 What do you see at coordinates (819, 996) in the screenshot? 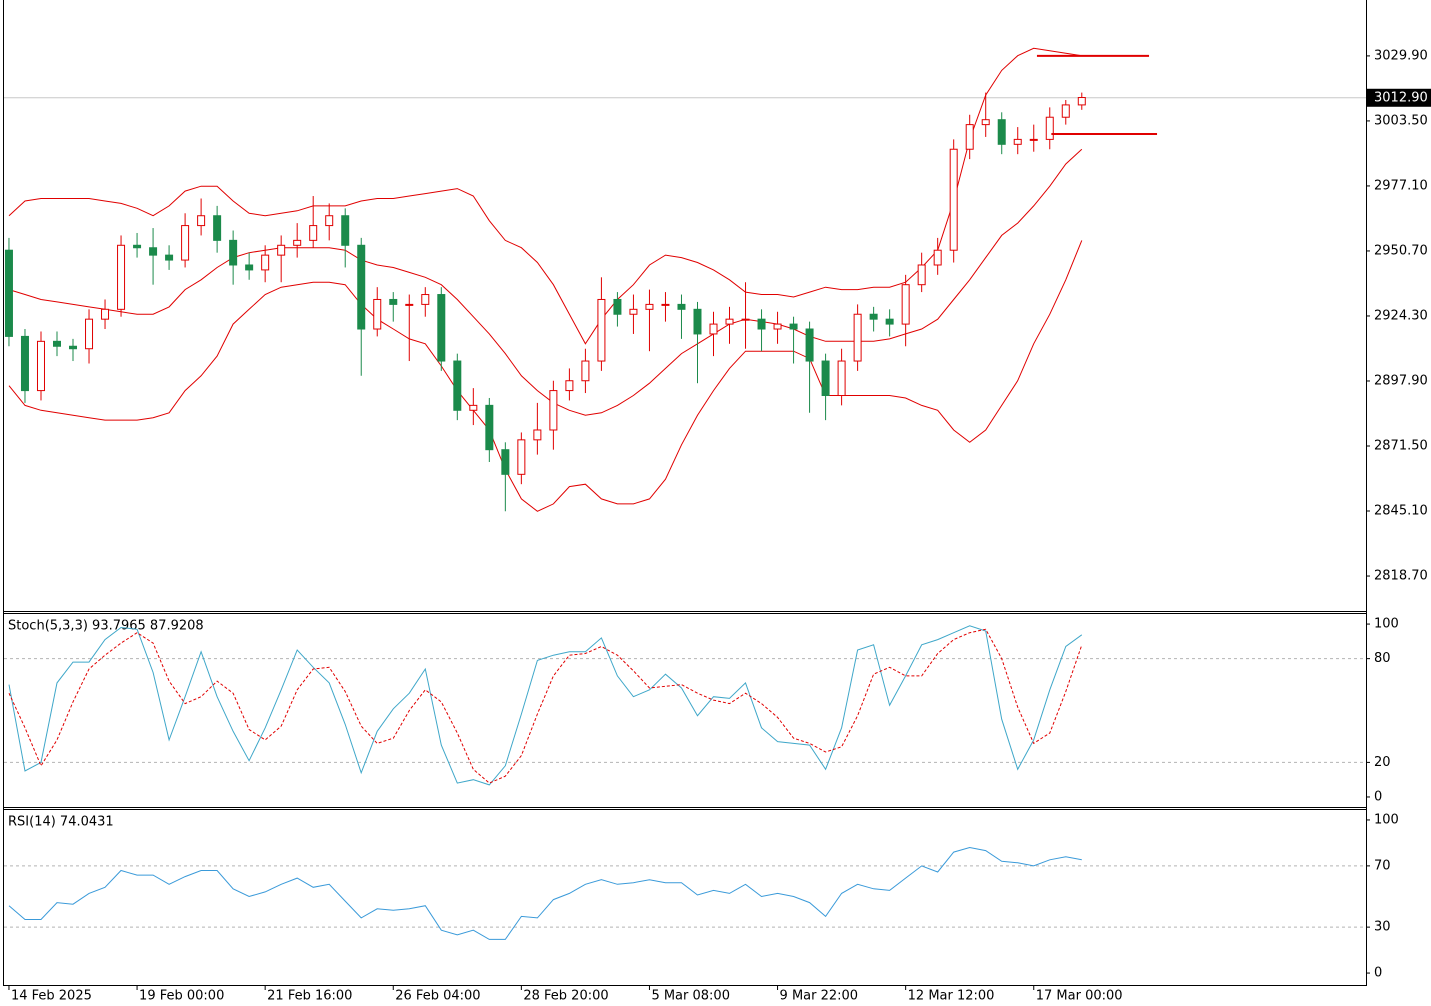
I see `x-tick-label: 9 Mar 22:00` at bounding box center [819, 996].